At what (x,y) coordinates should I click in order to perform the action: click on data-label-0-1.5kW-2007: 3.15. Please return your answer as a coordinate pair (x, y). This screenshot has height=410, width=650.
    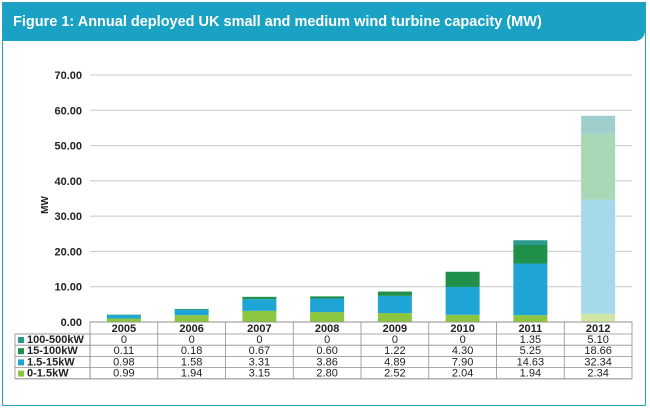
    Looking at the image, I should click on (259, 374).